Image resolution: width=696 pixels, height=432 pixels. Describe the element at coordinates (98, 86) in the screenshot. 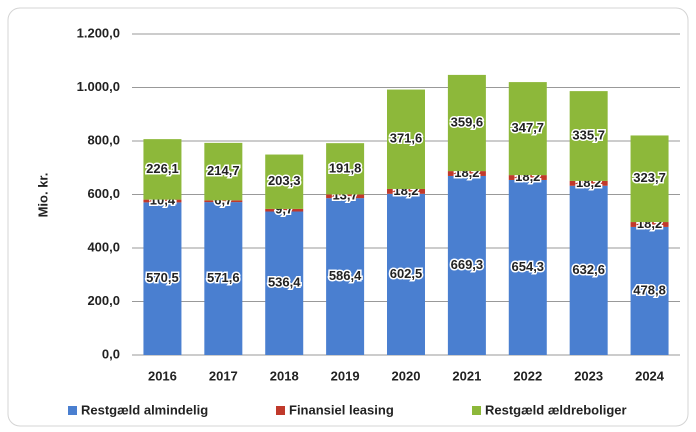

I see `y-tick-label: 1.000,0` at that location.